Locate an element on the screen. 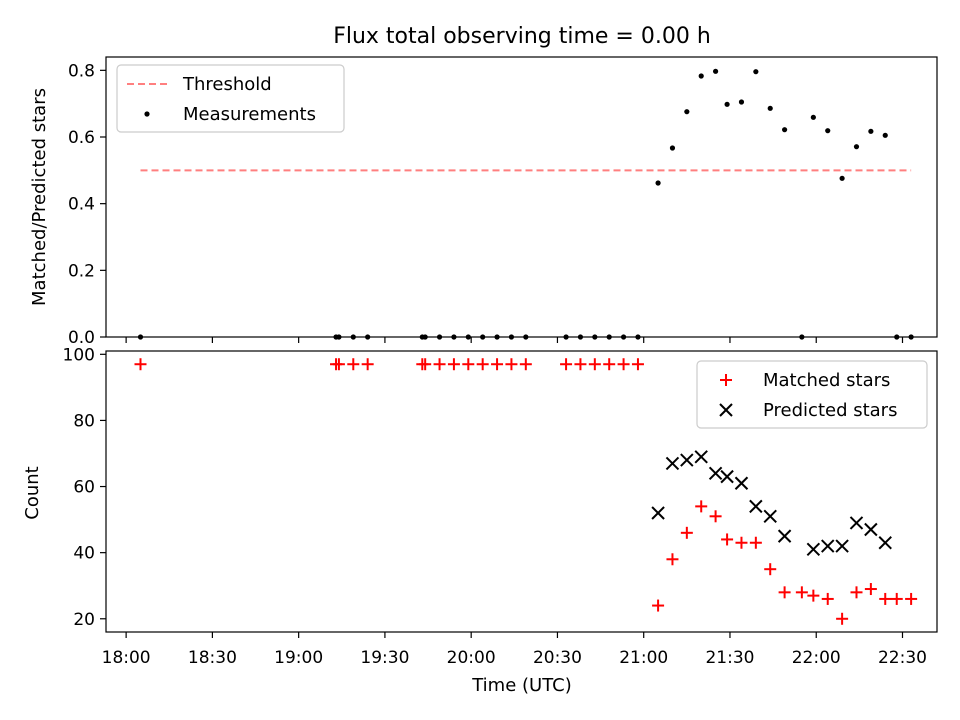 This screenshot has height=720, width=960. measurements-legend-marker is located at coordinates (147, 114).